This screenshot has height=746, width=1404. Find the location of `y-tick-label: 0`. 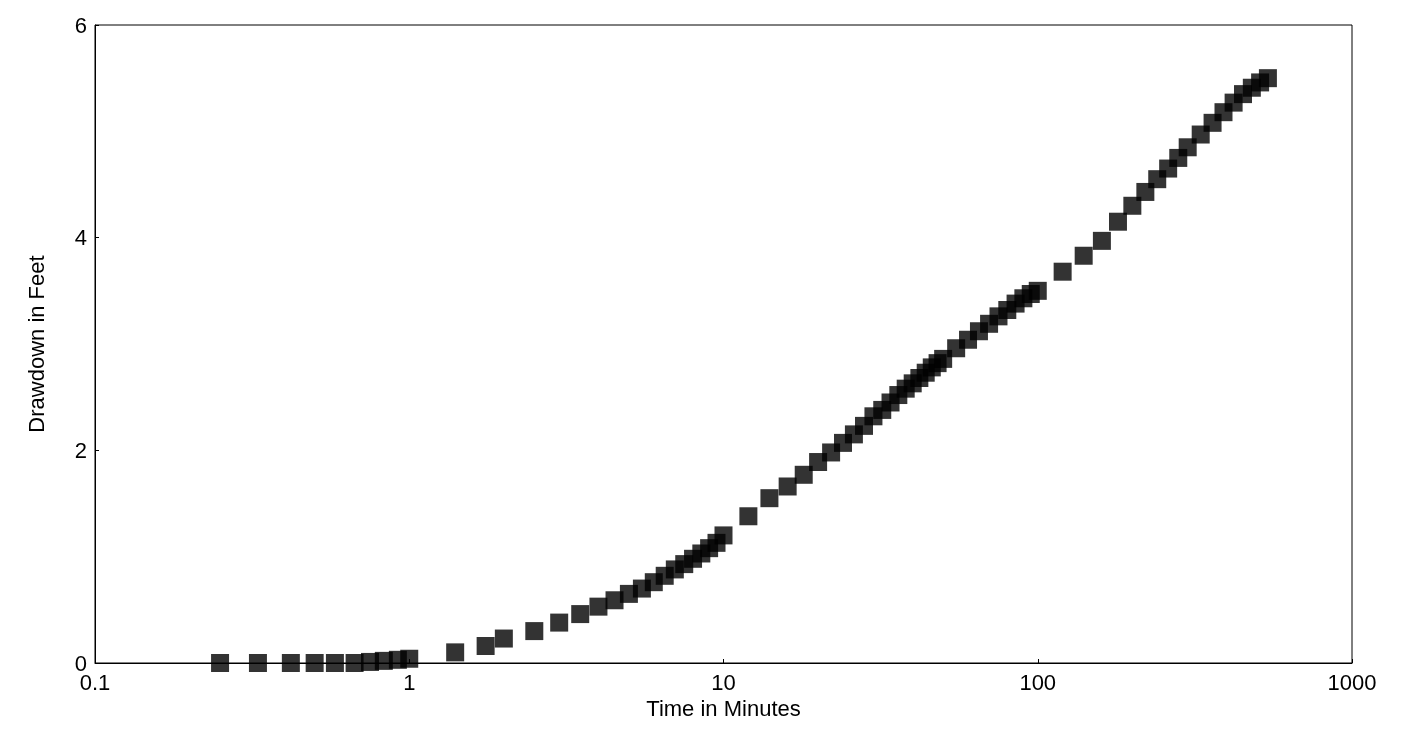

y-tick-label: 0 is located at coordinates (80, 663).